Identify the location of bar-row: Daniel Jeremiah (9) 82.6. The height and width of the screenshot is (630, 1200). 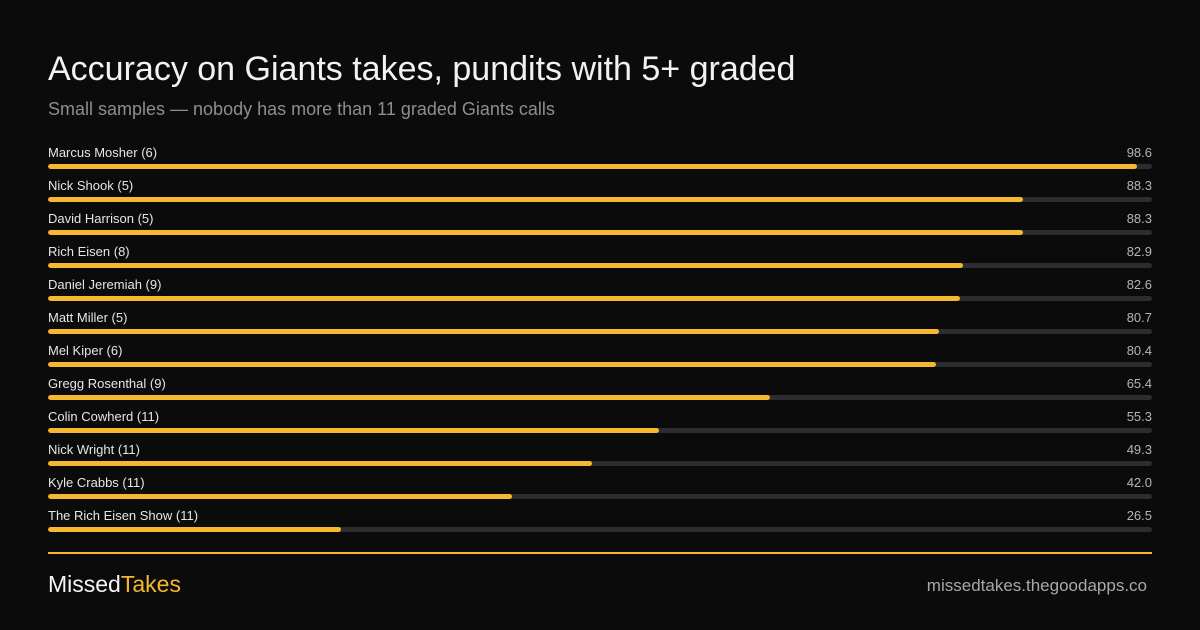
(600, 291).